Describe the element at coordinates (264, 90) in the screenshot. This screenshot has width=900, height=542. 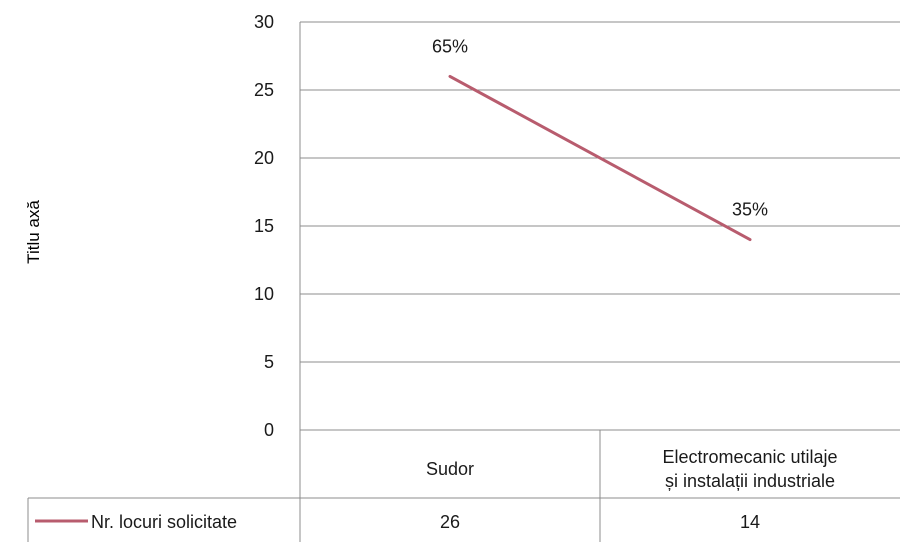
I see `y-tick-label: 25` at that location.